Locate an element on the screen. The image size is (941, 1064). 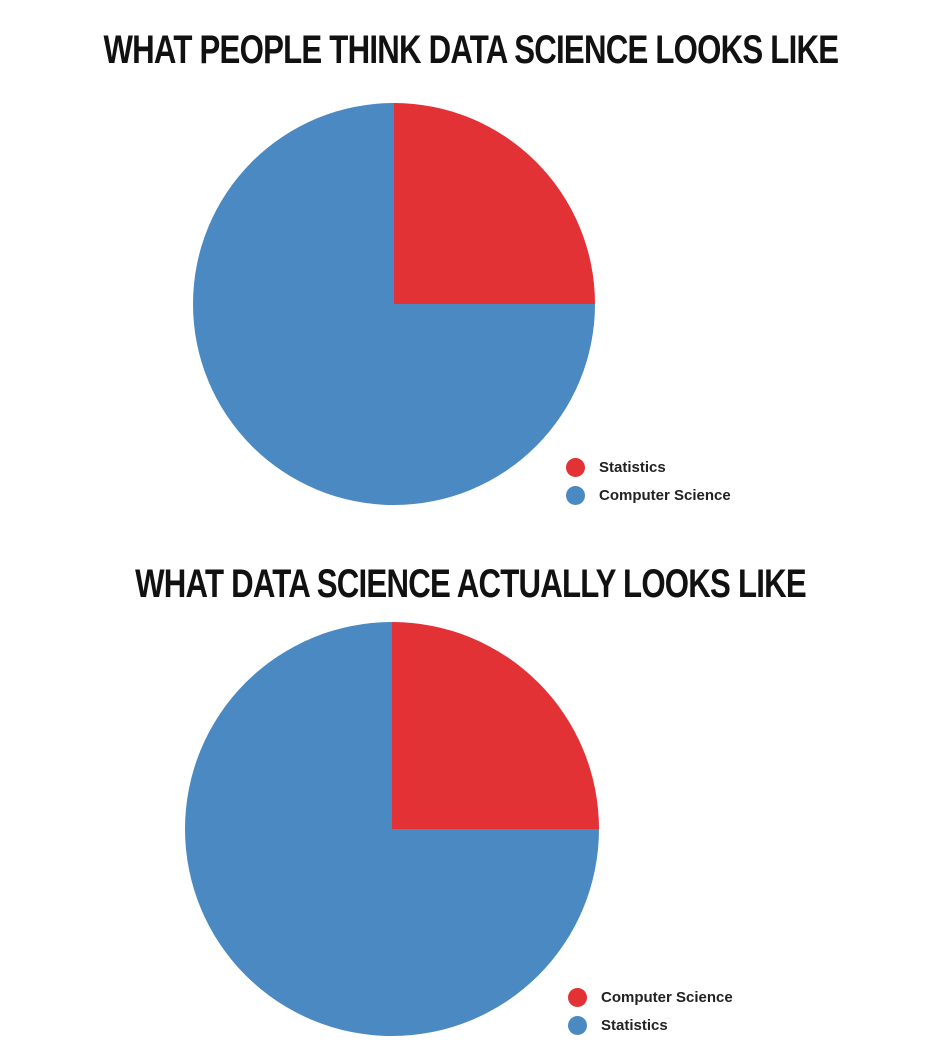
chart-title: WHAT DATA SCIENCE ACTUALLY LOOKS LIKE is located at coordinates (471, 584).